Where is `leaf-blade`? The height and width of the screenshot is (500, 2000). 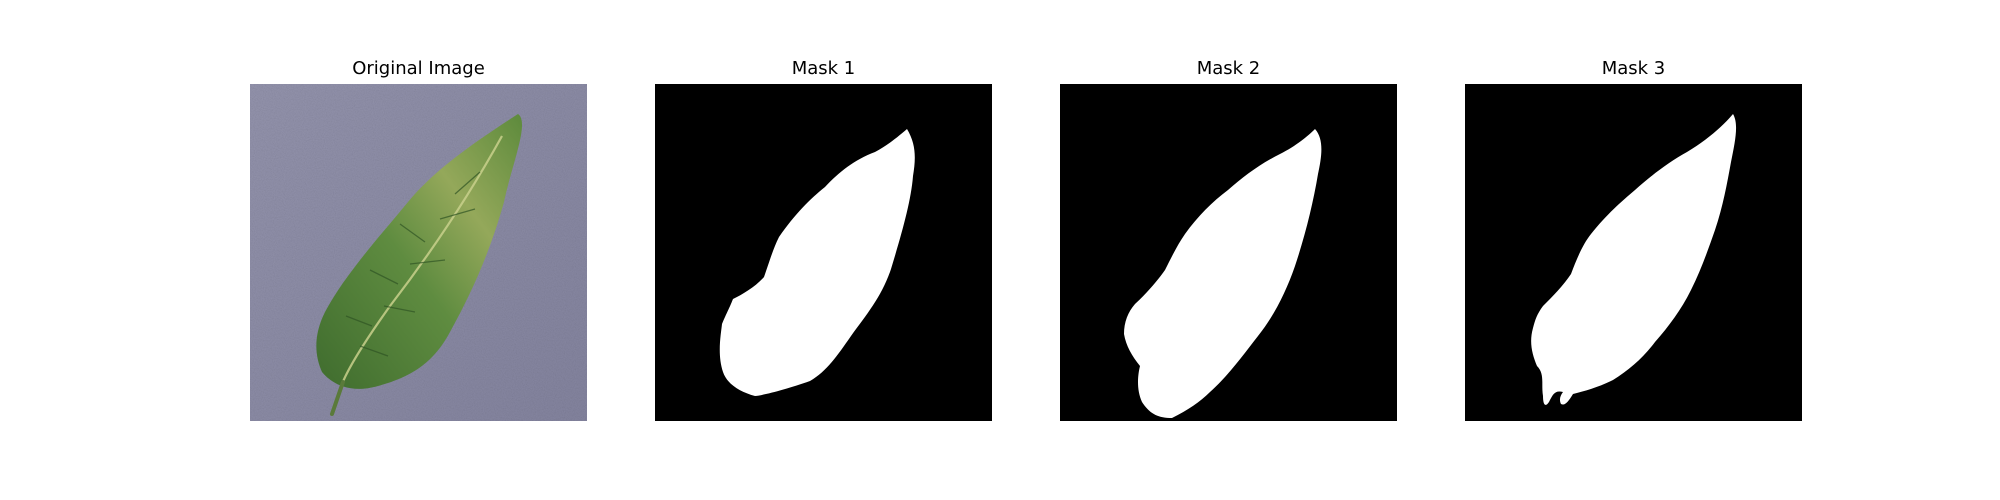
leaf-blade is located at coordinates (419, 251).